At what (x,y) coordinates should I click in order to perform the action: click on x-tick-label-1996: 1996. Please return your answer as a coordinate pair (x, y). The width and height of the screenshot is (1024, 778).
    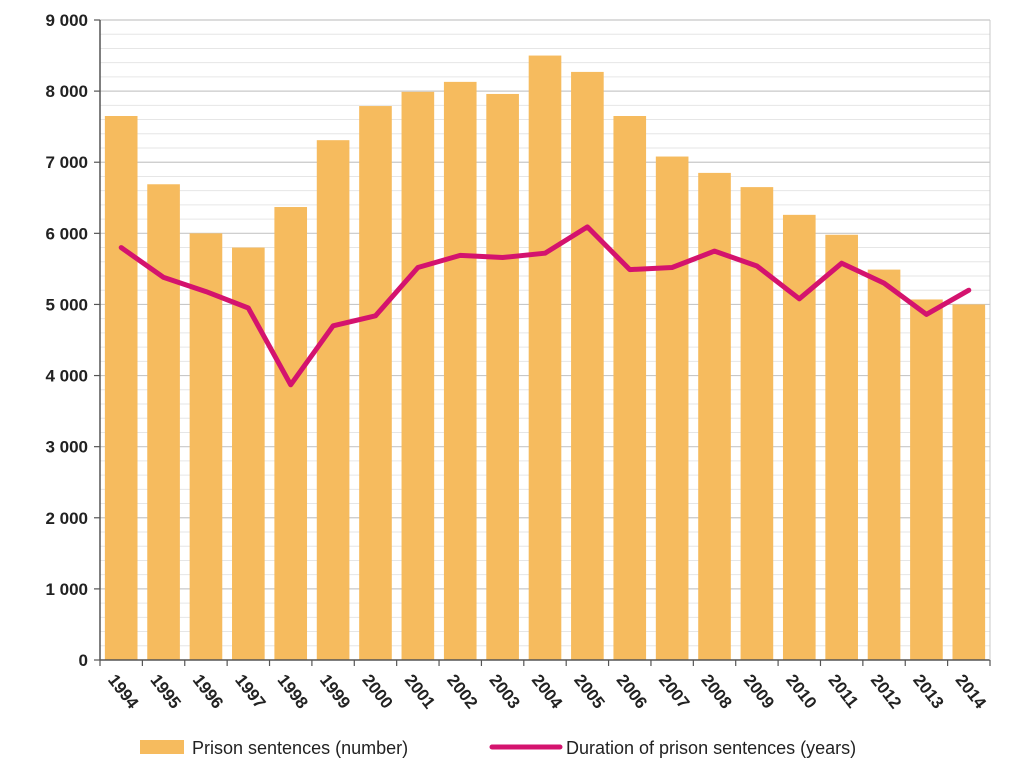
    Looking at the image, I should click on (208, 692).